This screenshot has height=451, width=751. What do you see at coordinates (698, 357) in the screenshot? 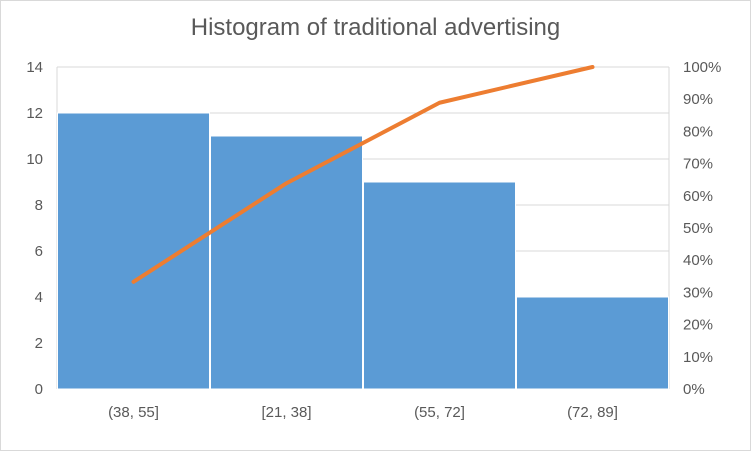
I see `y2-tick-label: 10%` at bounding box center [698, 357].